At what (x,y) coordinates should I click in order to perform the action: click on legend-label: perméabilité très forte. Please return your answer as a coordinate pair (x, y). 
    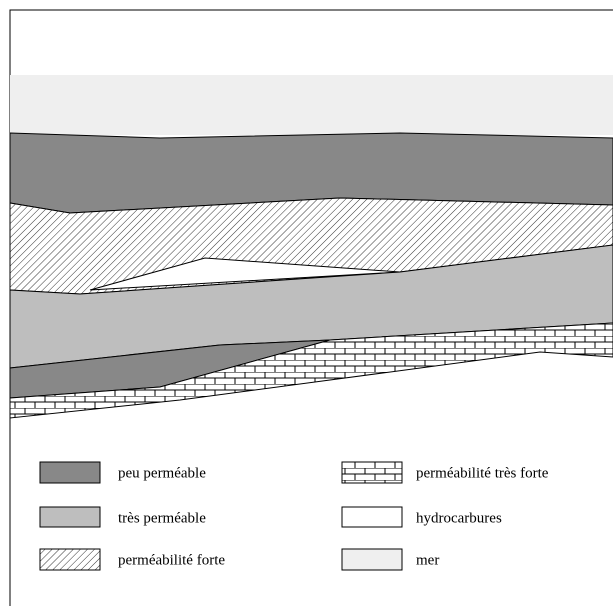
    Looking at the image, I should click on (482, 473).